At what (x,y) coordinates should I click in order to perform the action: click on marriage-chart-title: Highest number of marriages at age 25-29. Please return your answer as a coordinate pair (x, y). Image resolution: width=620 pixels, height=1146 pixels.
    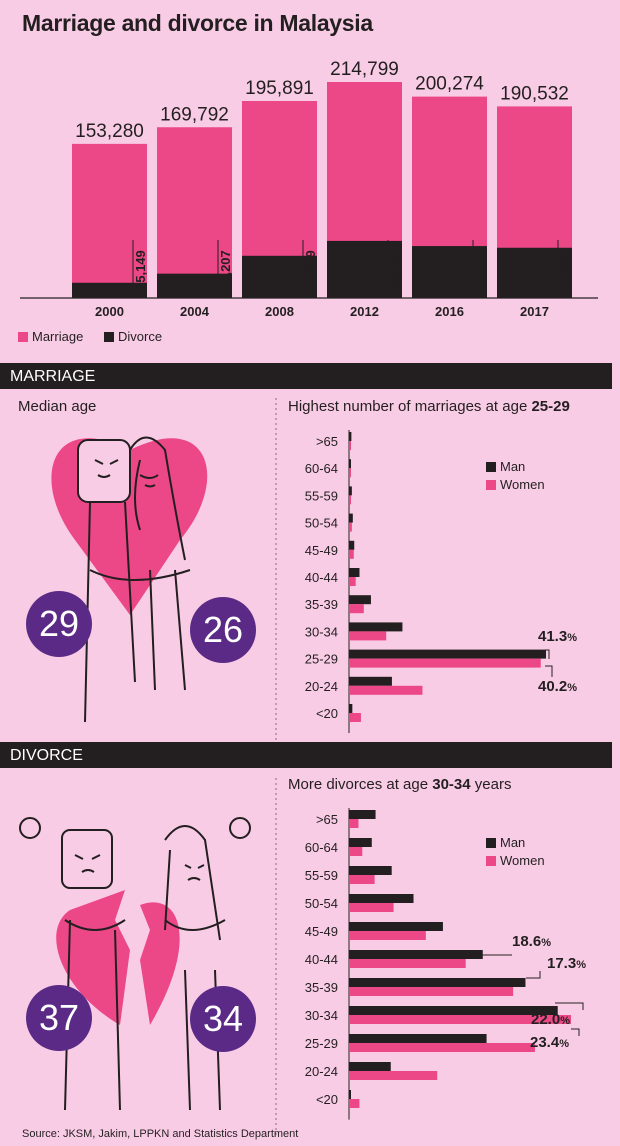
    Looking at the image, I should click on (429, 406).